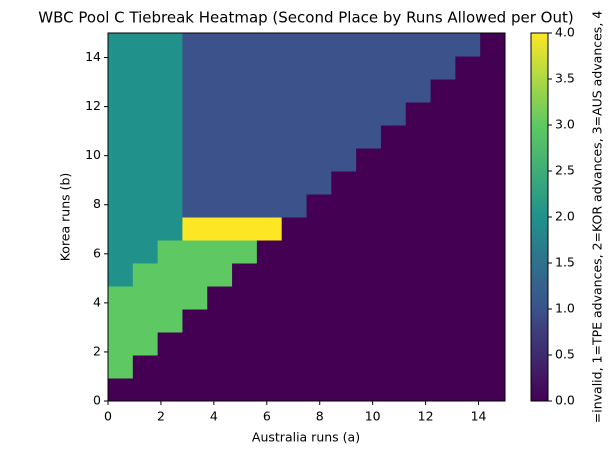  Describe the element at coordinates (565, 124) in the screenshot. I see `colorbar-tick-label: 3.0` at that location.